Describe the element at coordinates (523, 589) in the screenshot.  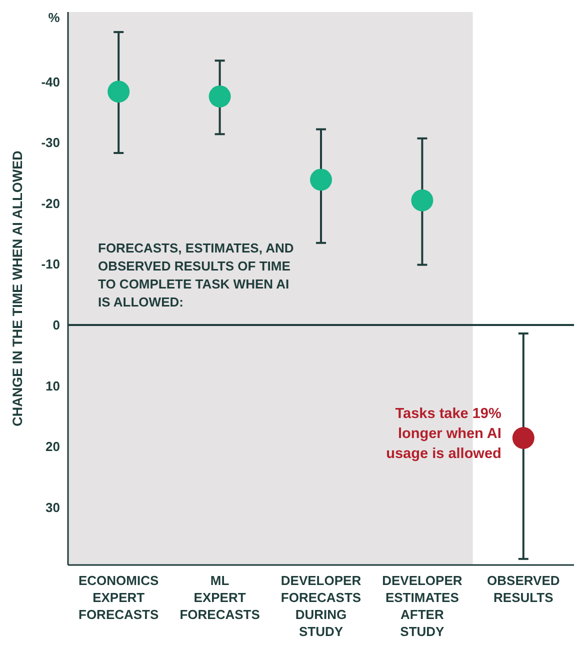
I see `x-tick-label: OBSERVED RESULTS` at that location.